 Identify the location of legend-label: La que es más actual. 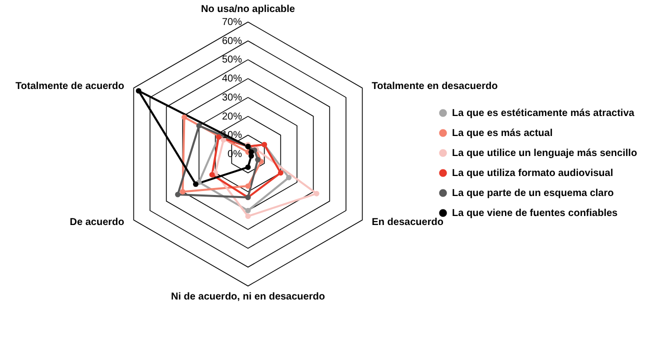
(502, 133).